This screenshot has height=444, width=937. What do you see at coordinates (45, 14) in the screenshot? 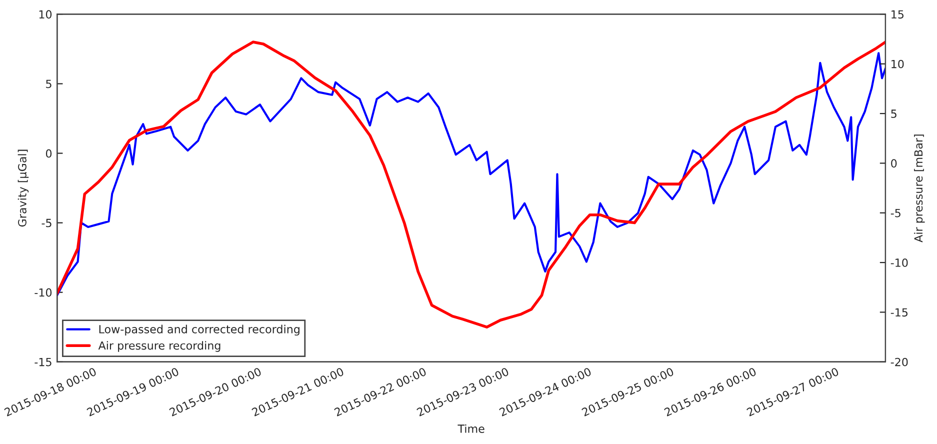
I see `y-tick-label: 10` at bounding box center [45, 14].